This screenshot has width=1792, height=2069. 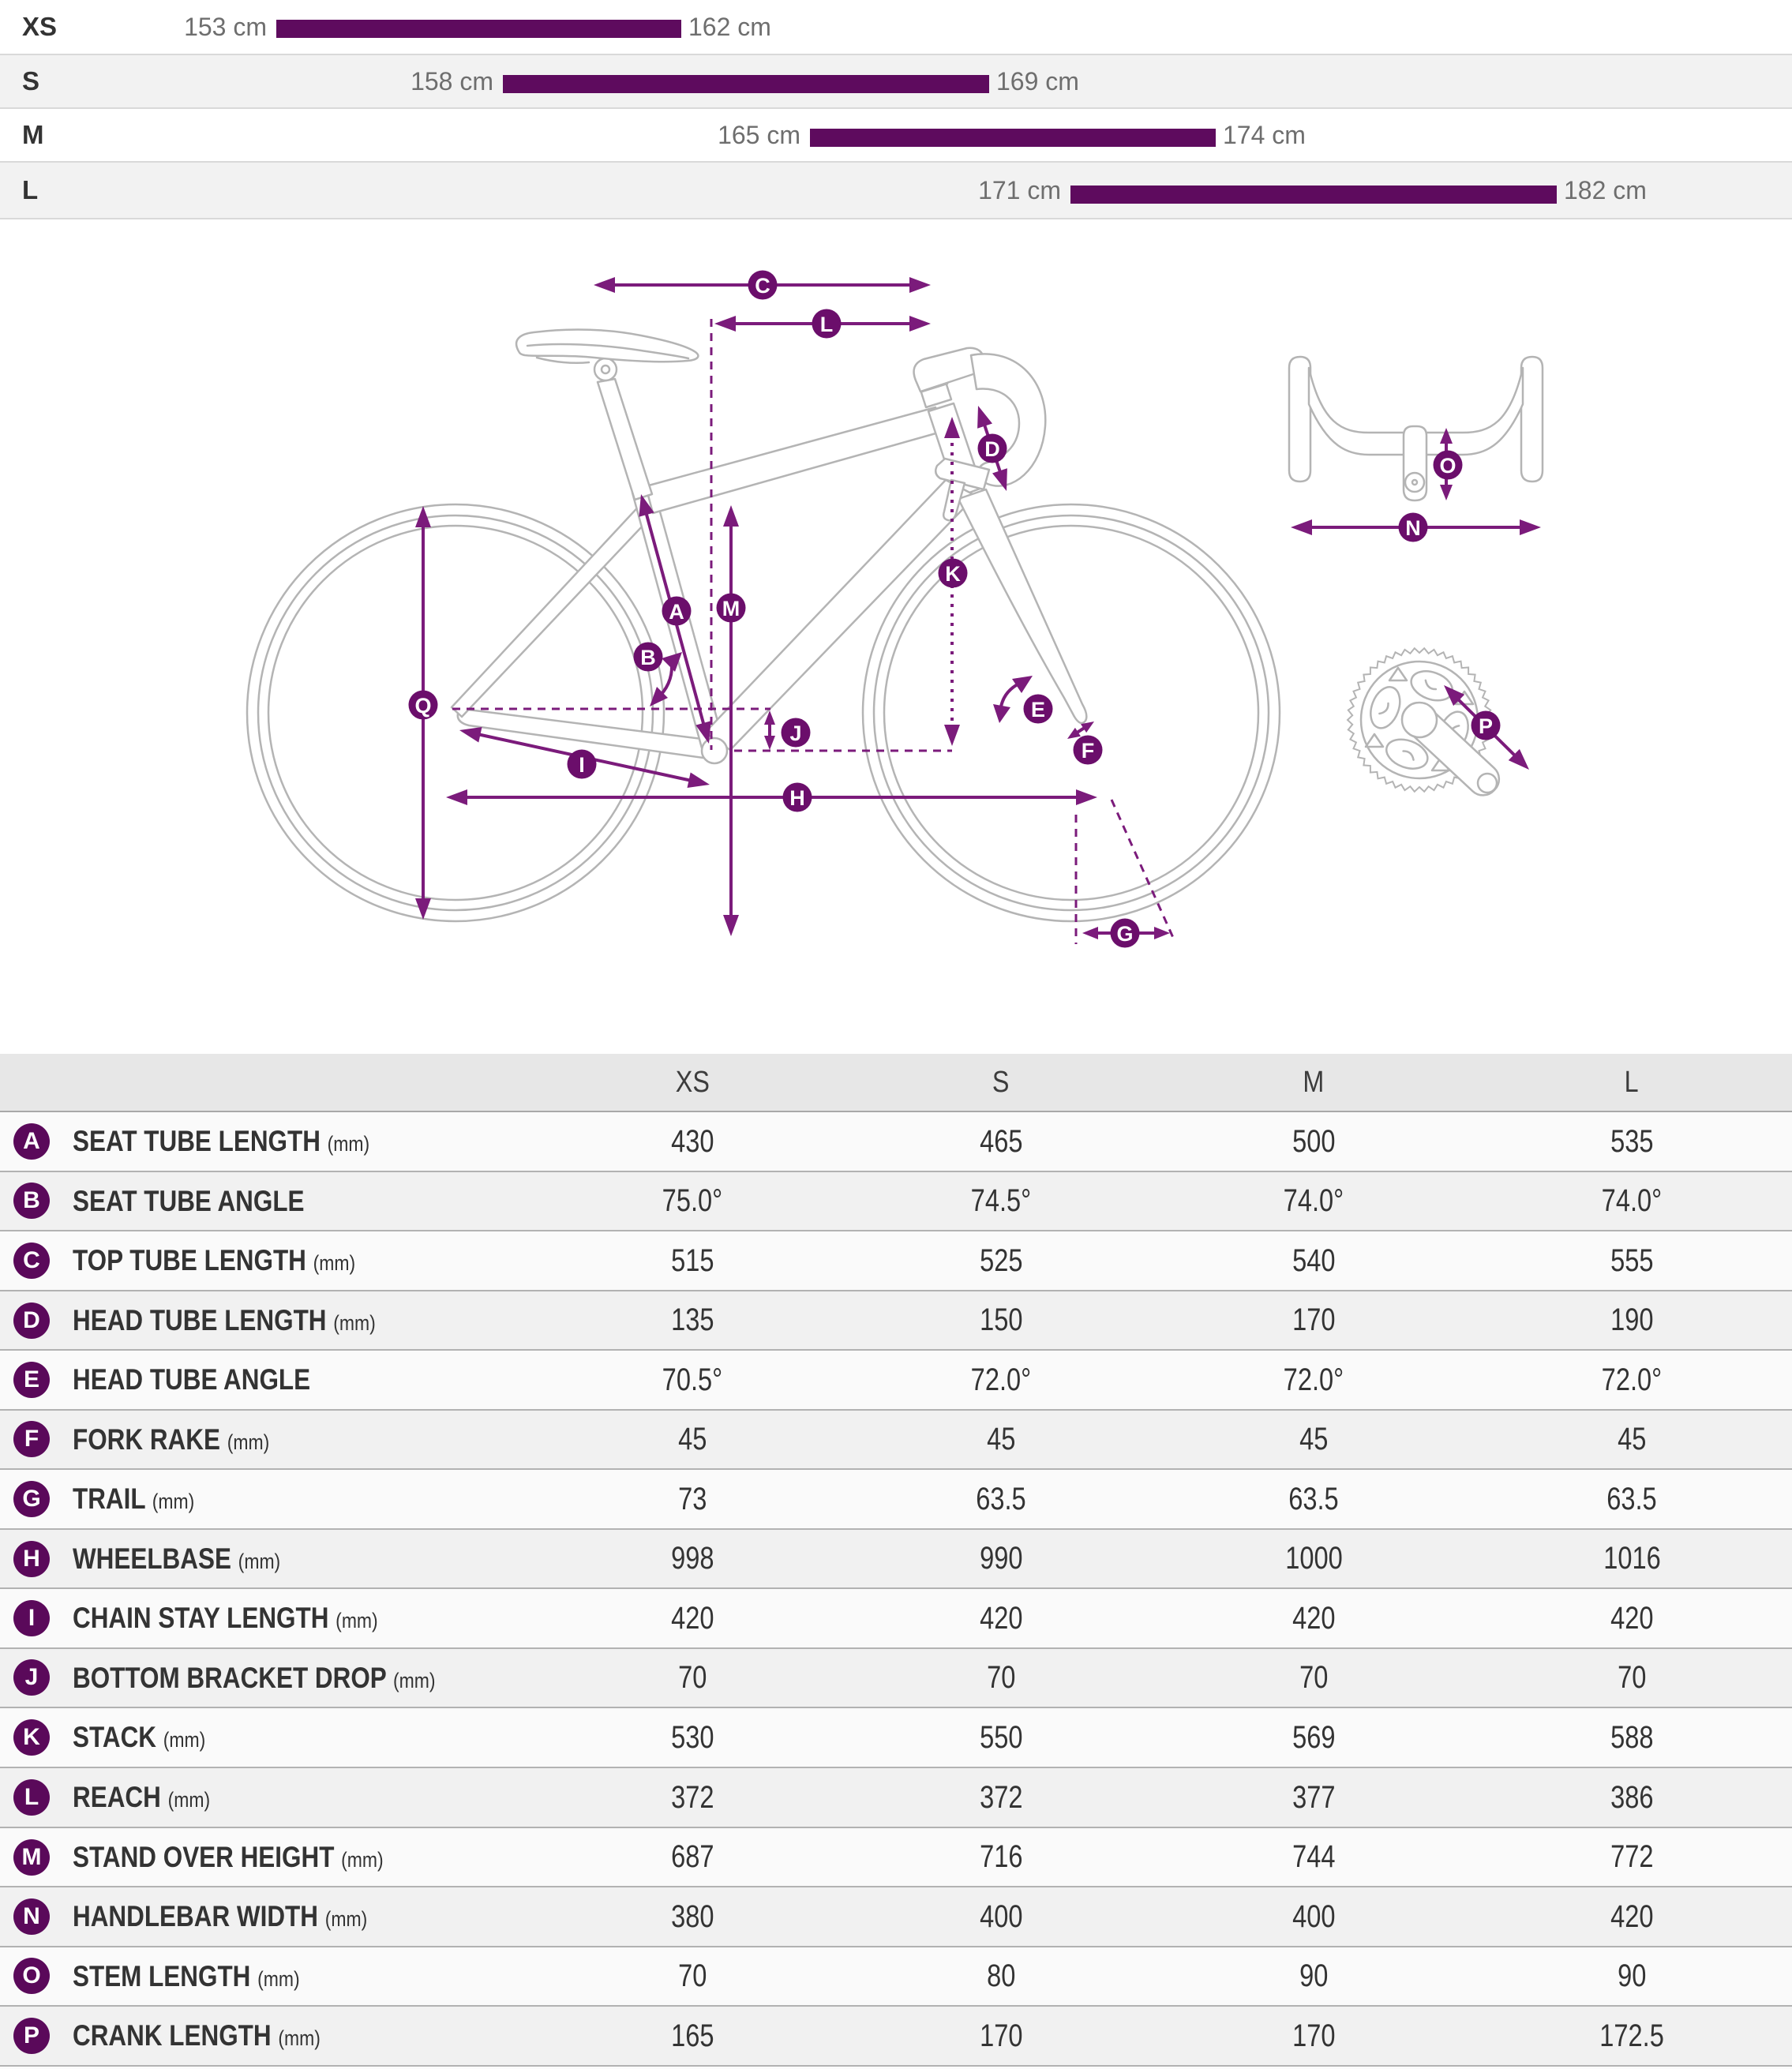 What do you see at coordinates (582, 765) in the screenshot?
I see `svg-text: I` at bounding box center [582, 765].